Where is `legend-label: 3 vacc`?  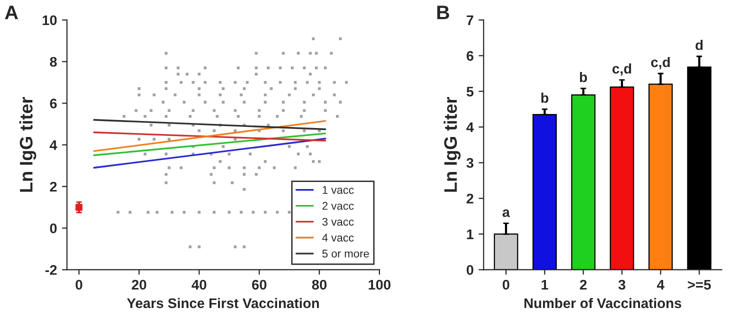
legend-label: 3 vacc is located at coordinates (338, 222).